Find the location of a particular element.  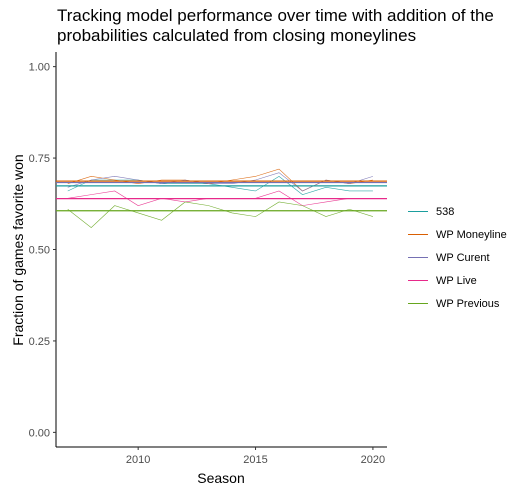

legend-item: WP Moneyline is located at coordinates (457, 234).